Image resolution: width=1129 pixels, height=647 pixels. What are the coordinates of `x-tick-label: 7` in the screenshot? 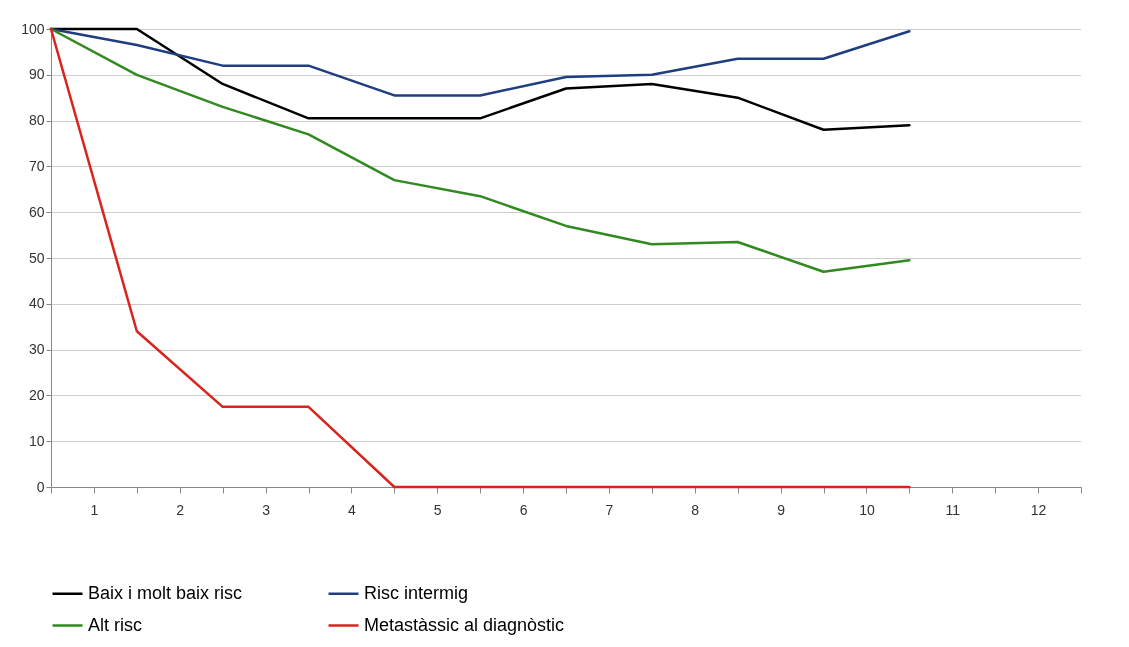 It's located at (609, 509).